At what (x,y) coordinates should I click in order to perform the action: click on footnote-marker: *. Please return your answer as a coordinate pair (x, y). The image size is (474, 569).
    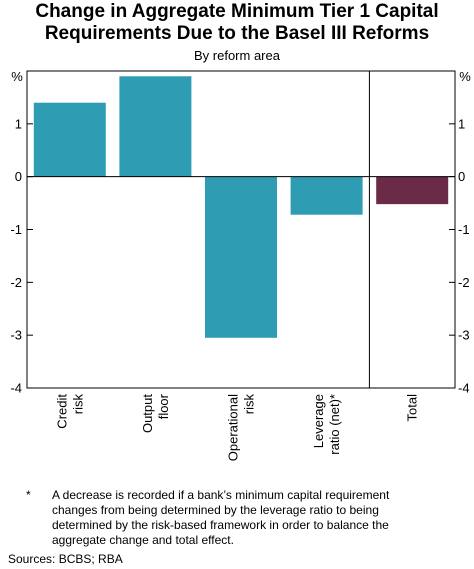
    Looking at the image, I should click on (28, 495).